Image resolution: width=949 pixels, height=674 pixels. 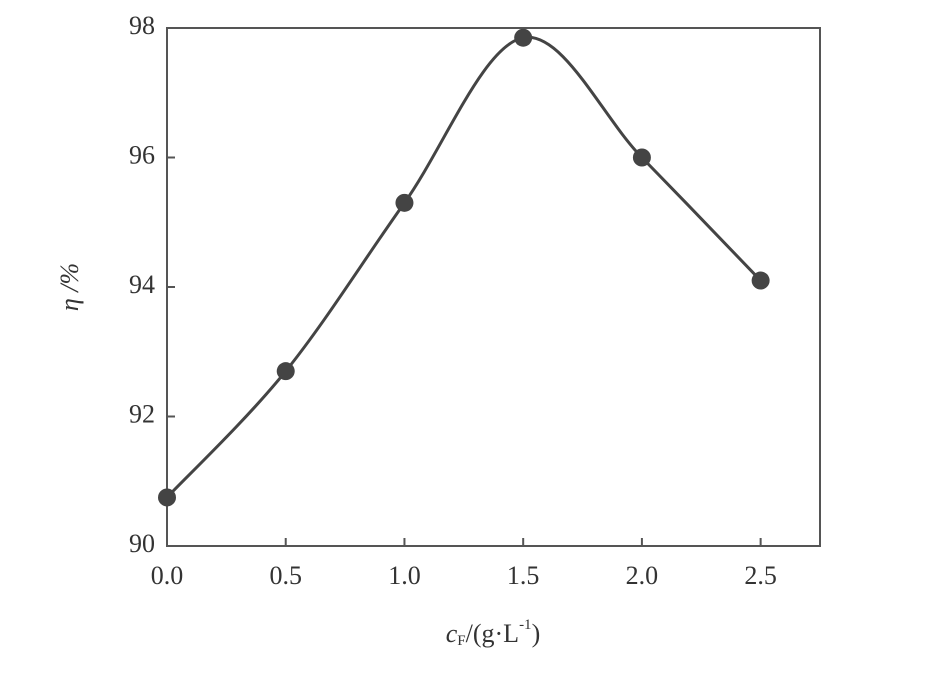 What do you see at coordinates (167, 575) in the screenshot?
I see `x-tick-label: 0.0` at bounding box center [167, 575].